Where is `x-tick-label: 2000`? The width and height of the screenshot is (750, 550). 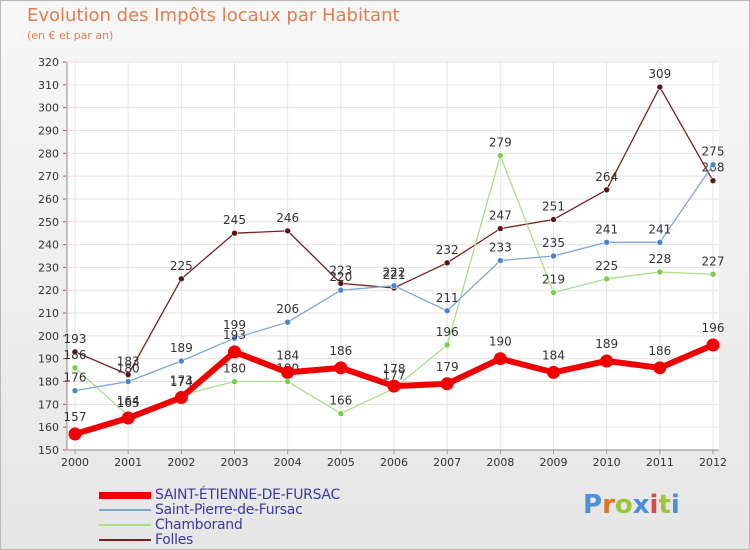
x-tick-label: 2000 is located at coordinates (75, 462).